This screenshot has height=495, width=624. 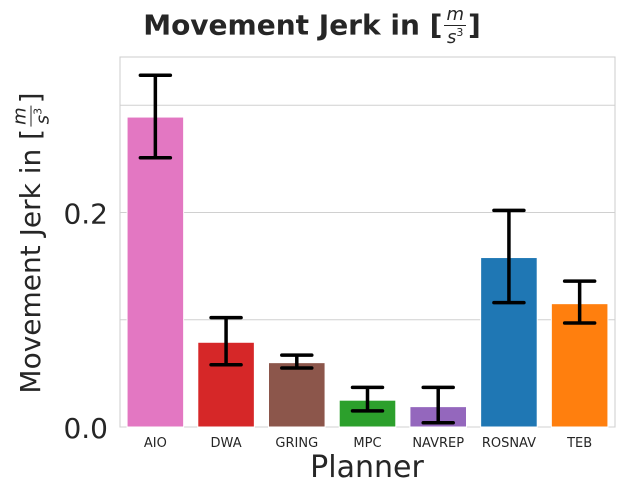 I want to click on y-axis-label: Movement Jerk in [m s3], so click(x=31, y=243).